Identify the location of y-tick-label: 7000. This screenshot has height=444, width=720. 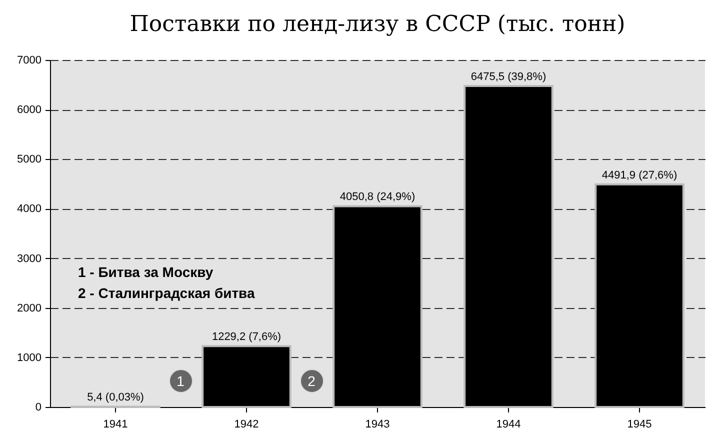
(29, 60).